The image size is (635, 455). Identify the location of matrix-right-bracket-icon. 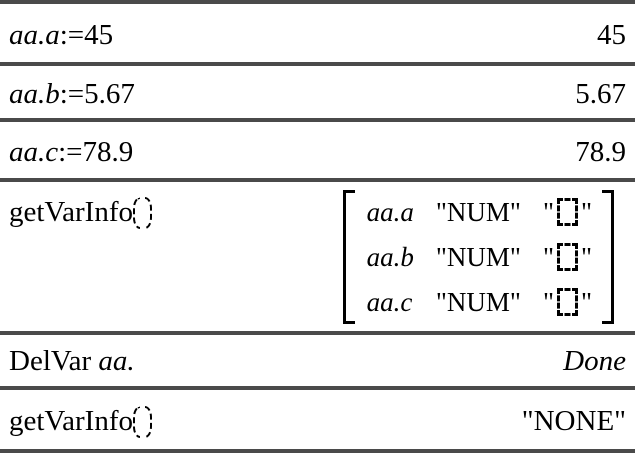
(608, 257).